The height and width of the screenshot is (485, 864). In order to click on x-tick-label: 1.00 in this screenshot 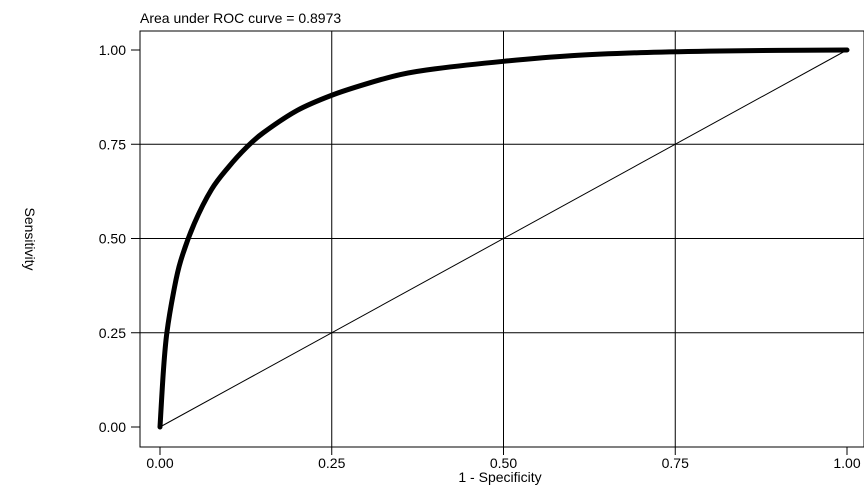, I will do `click(846, 463)`.